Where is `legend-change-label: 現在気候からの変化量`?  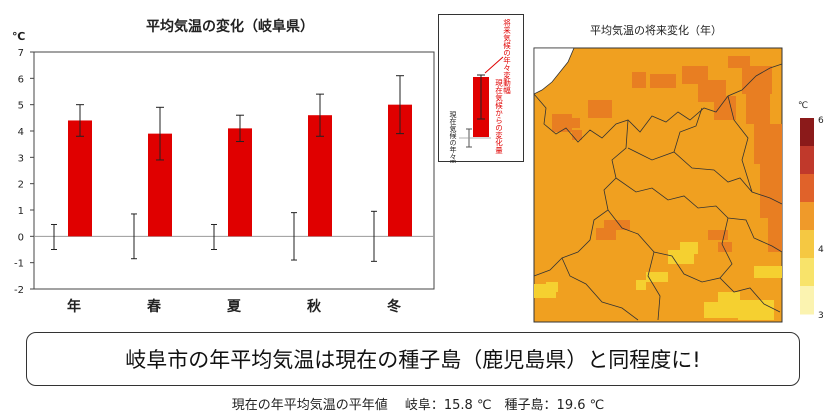 legend-change-label: 現在気候からの変化量 is located at coordinates (498, 117).